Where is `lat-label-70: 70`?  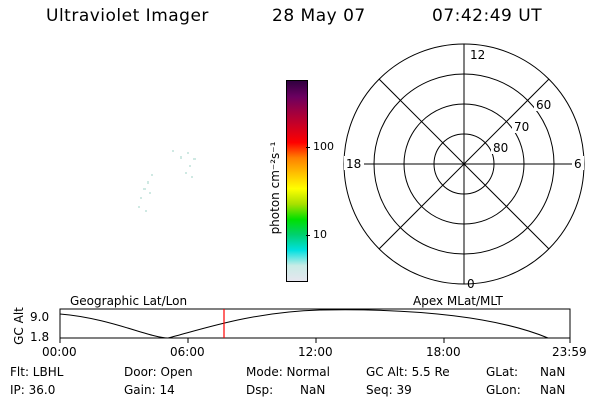
lat-label-70: 70 is located at coordinates (521, 127).